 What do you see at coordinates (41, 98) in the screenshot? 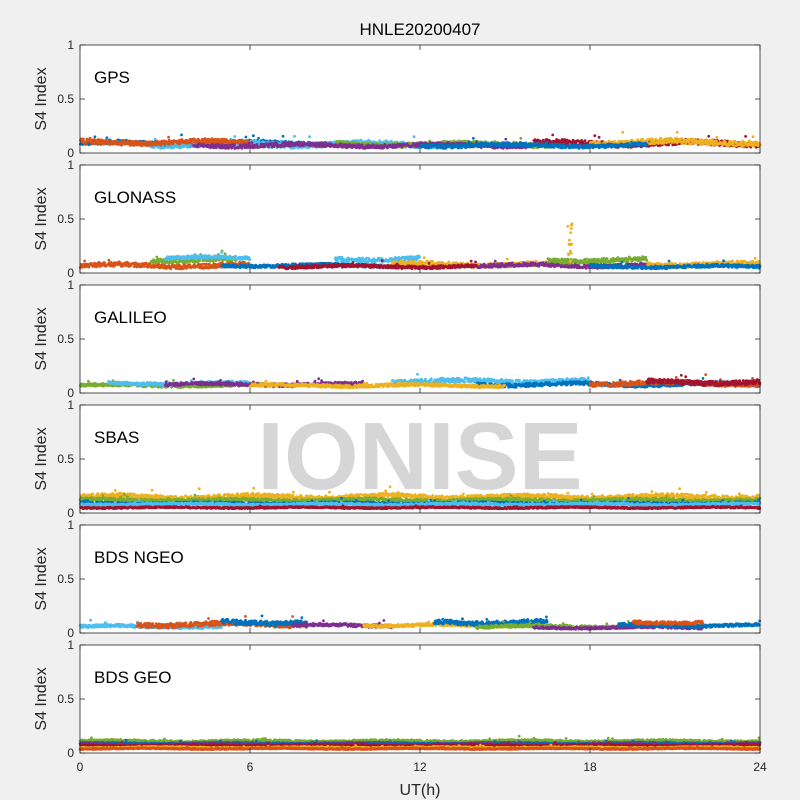
I see `y-axis-label: S4 Index` at bounding box center [41, 98].